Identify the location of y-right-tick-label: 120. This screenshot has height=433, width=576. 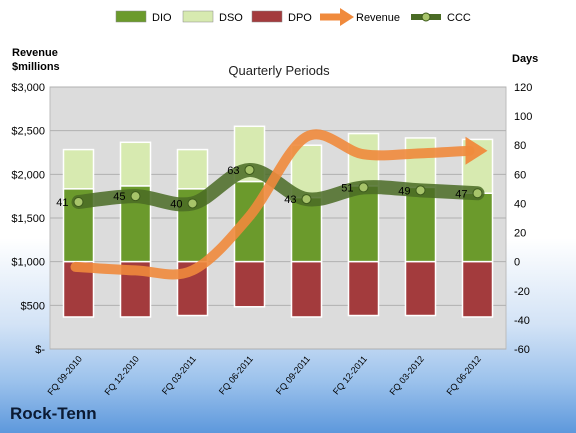
(523, 88).